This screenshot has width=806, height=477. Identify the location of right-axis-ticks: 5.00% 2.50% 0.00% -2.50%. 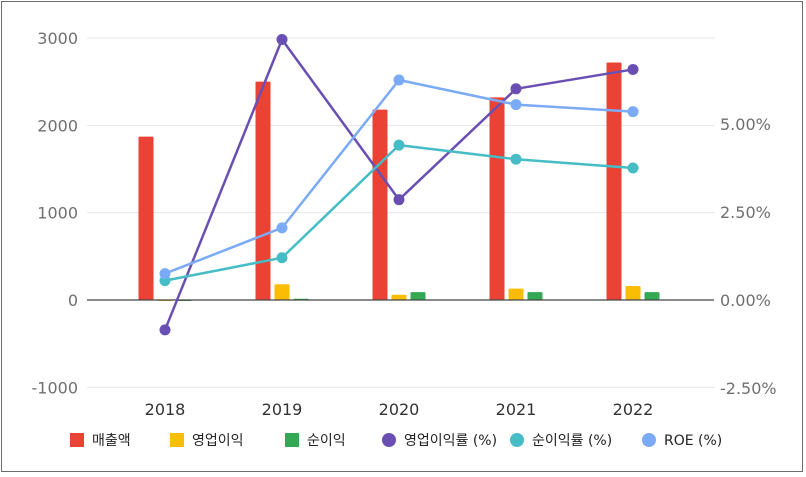
(748, 256).